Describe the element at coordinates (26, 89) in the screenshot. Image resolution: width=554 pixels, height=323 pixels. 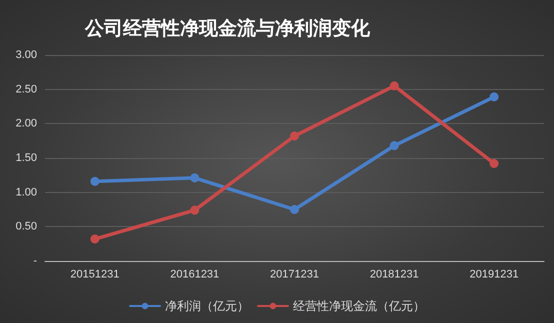
I see `y-tick-label: 2.50` at that location.